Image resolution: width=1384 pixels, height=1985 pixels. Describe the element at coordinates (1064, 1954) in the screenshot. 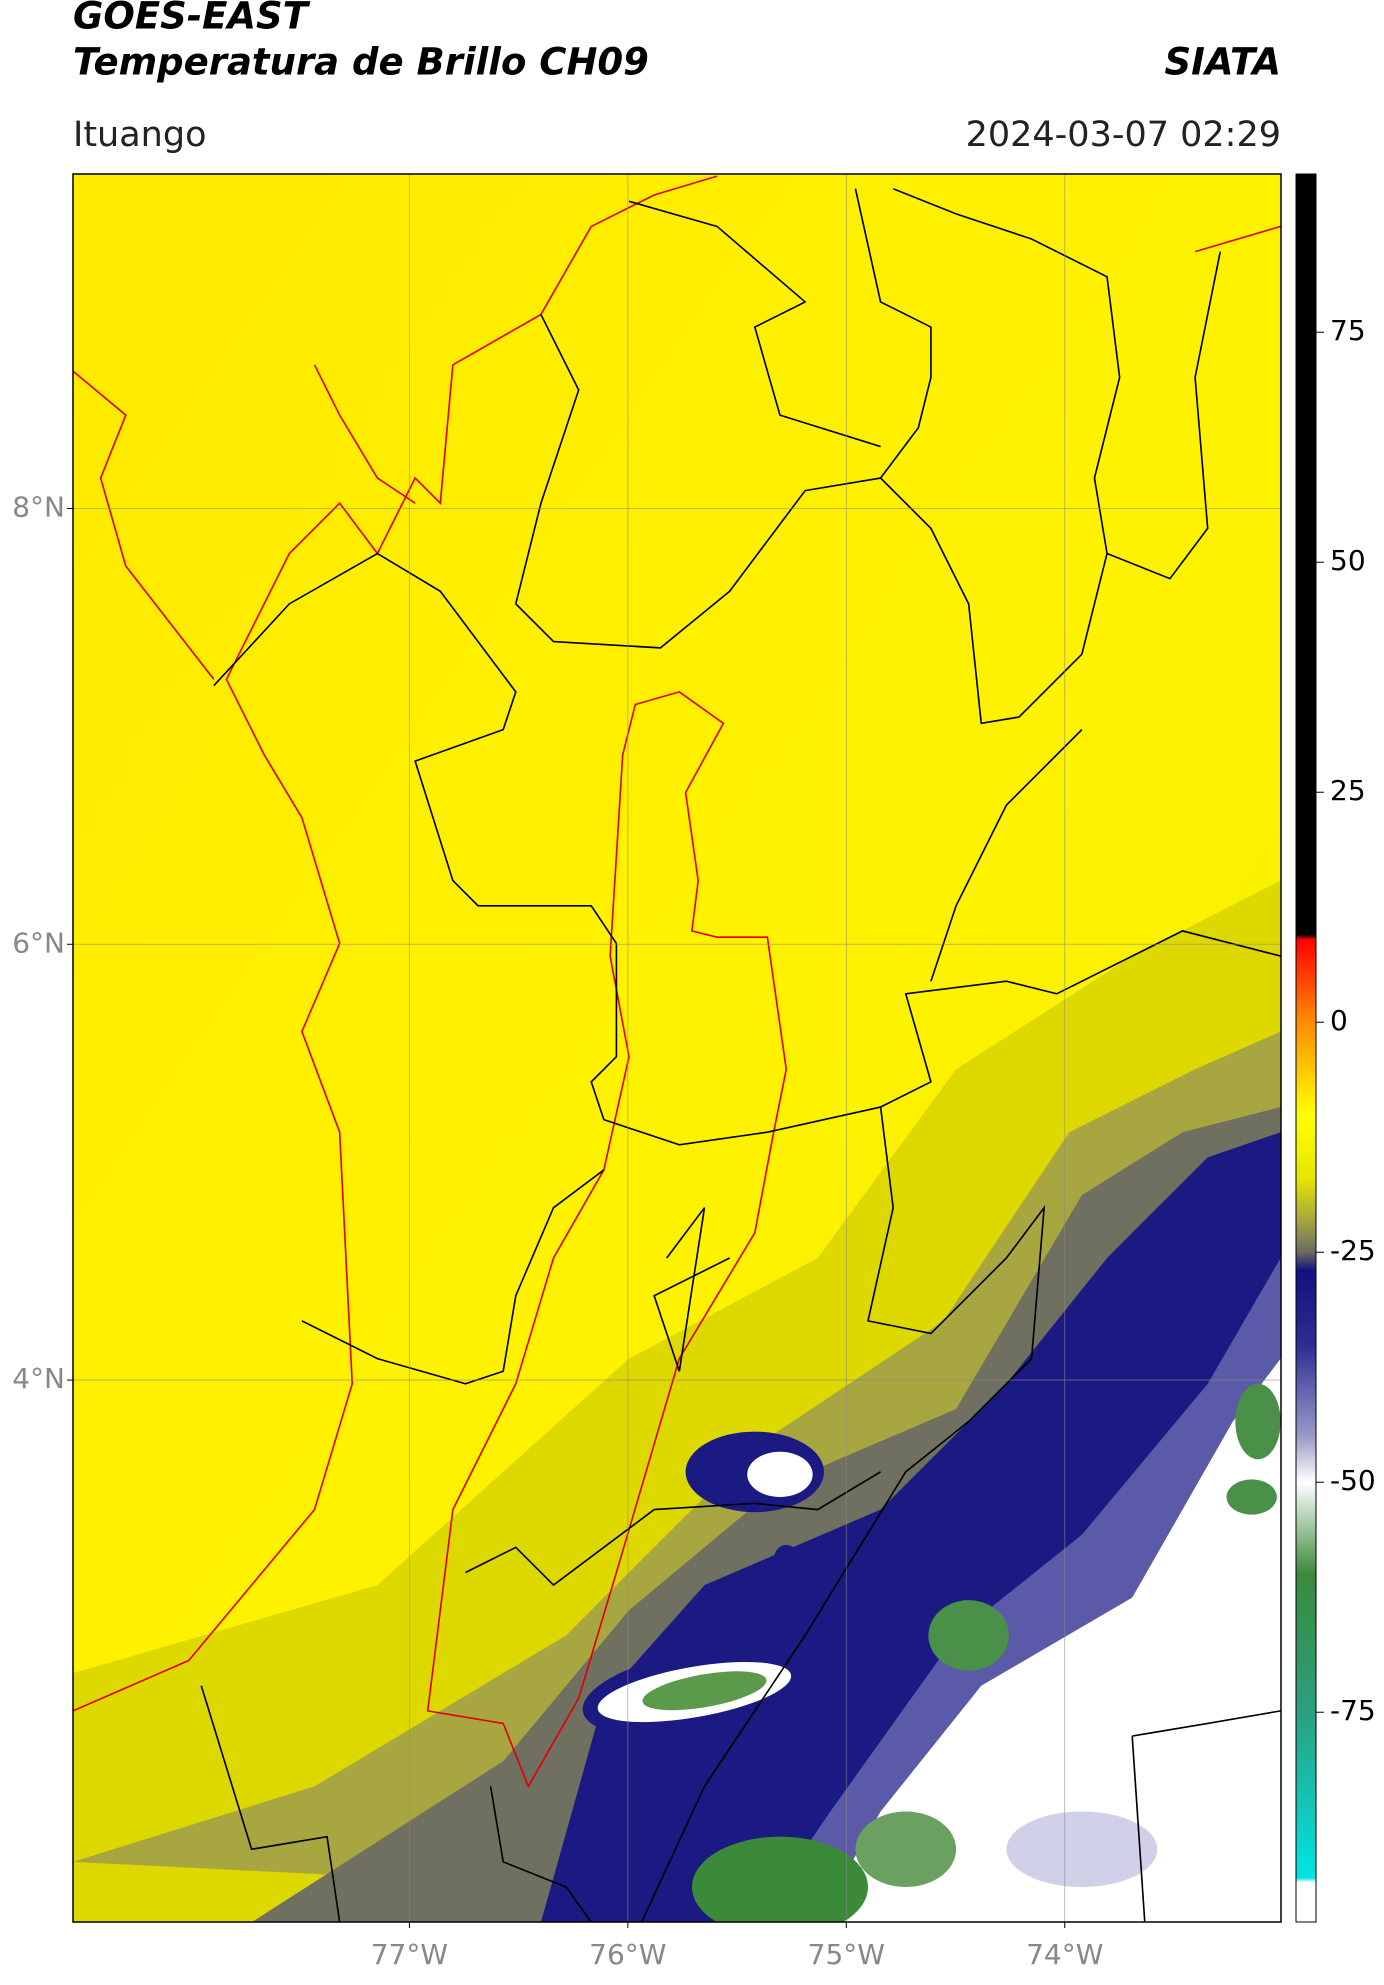

I see `lon-tick-label: 74°W` at that location.